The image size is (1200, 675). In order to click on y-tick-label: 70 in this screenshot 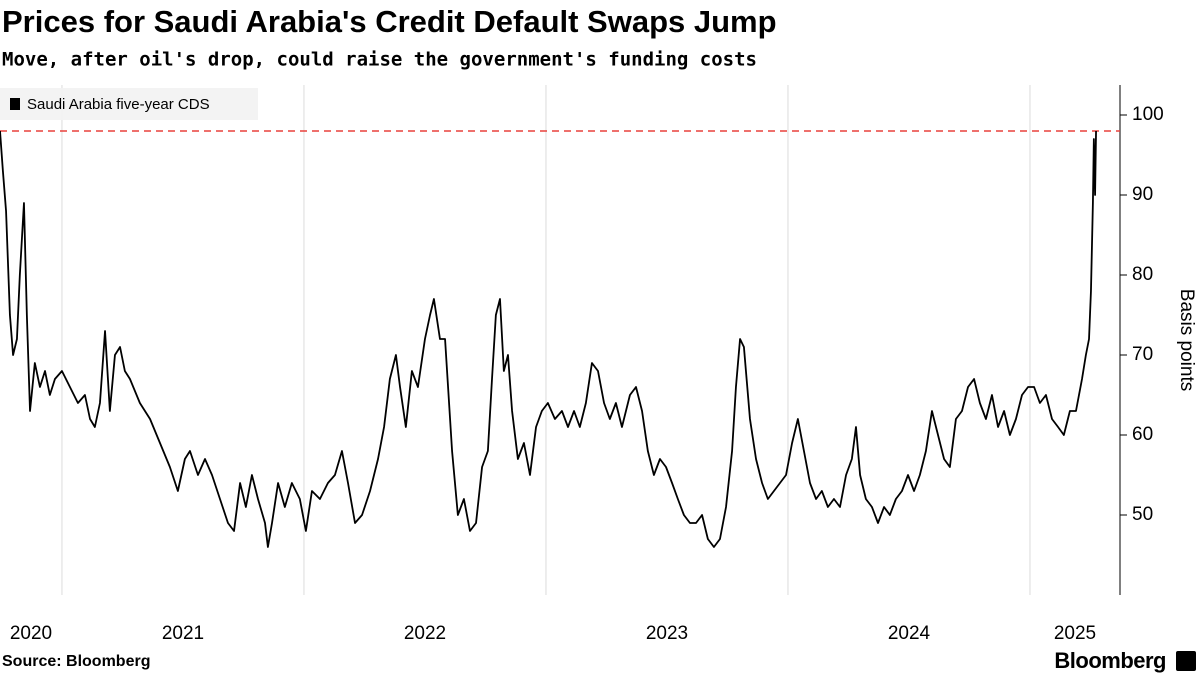, I will do `click(1142, 354)`.